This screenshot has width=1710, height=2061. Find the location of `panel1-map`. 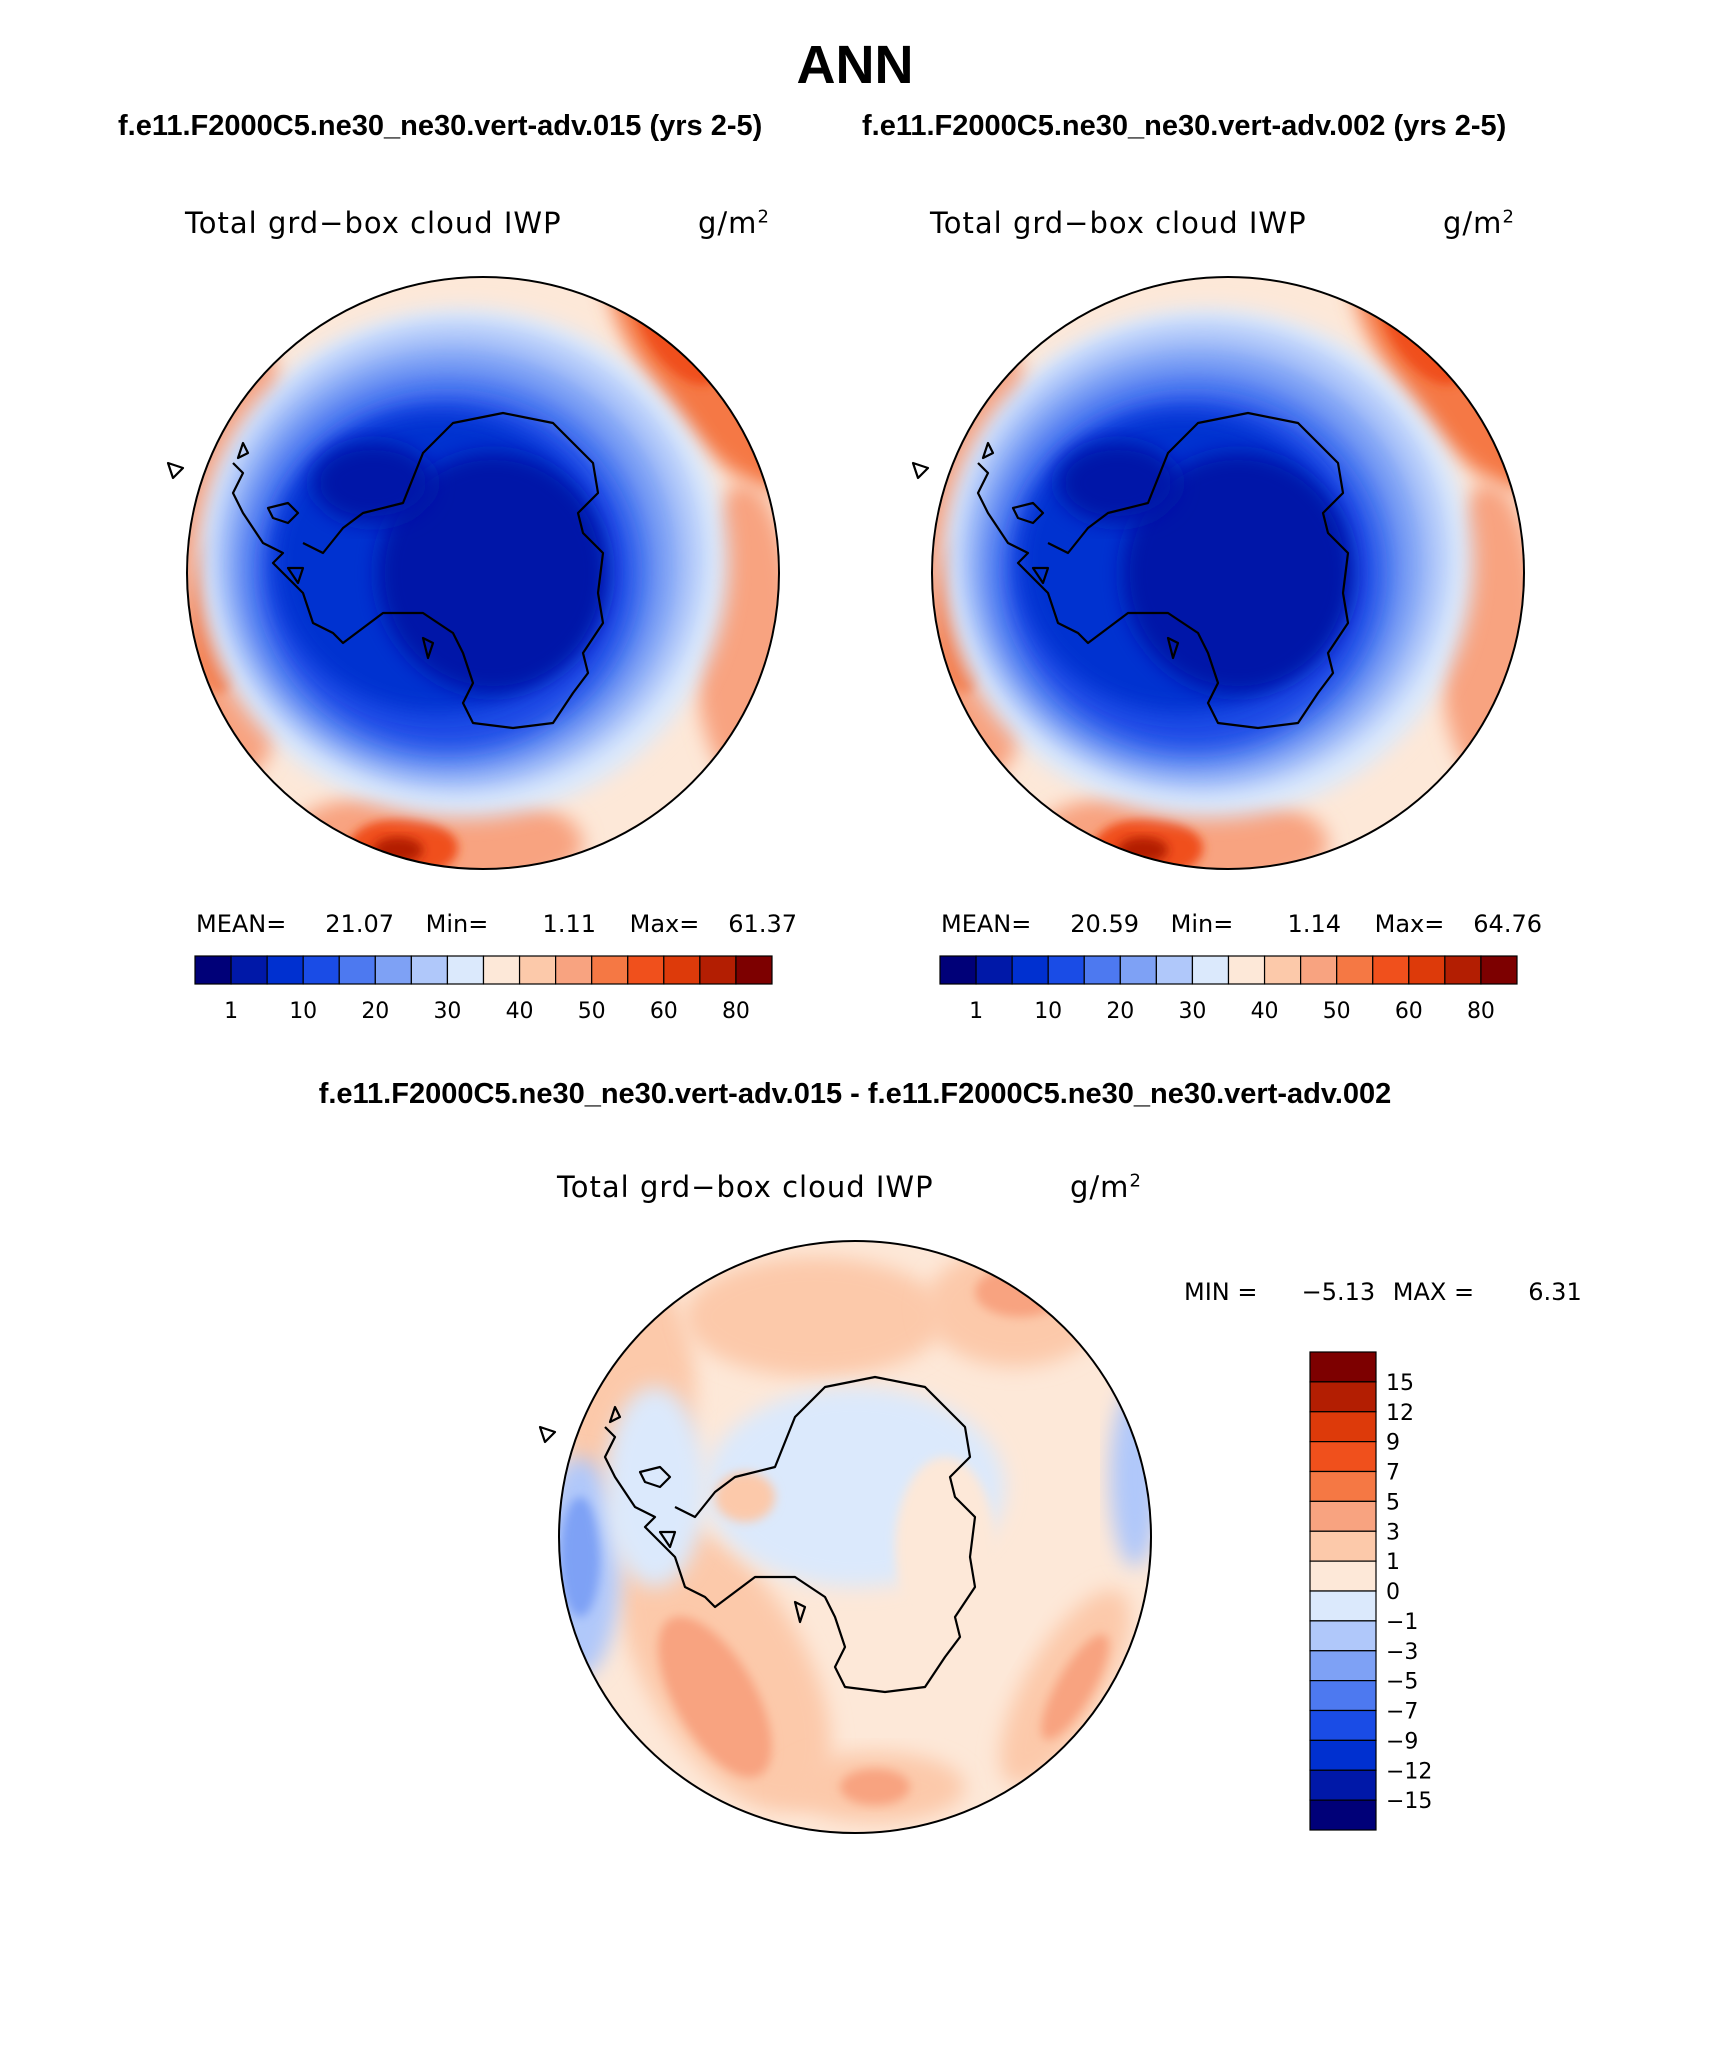

panel1-map is located at coordinates (496, 553).